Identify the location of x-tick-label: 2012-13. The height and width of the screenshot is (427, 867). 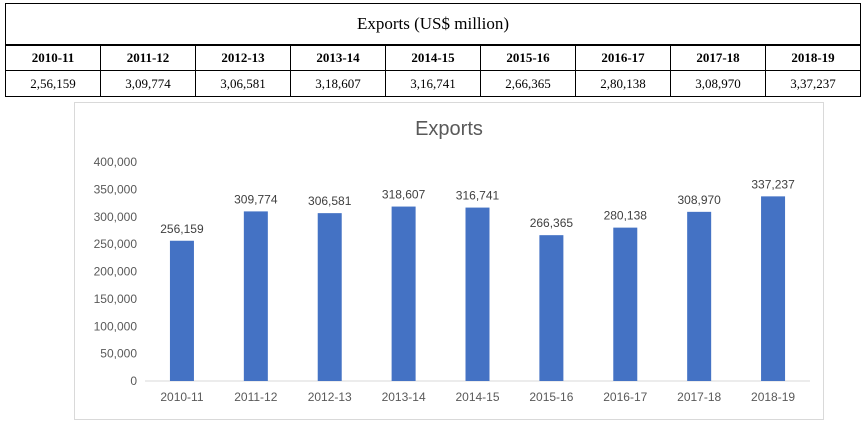
(330, 397).